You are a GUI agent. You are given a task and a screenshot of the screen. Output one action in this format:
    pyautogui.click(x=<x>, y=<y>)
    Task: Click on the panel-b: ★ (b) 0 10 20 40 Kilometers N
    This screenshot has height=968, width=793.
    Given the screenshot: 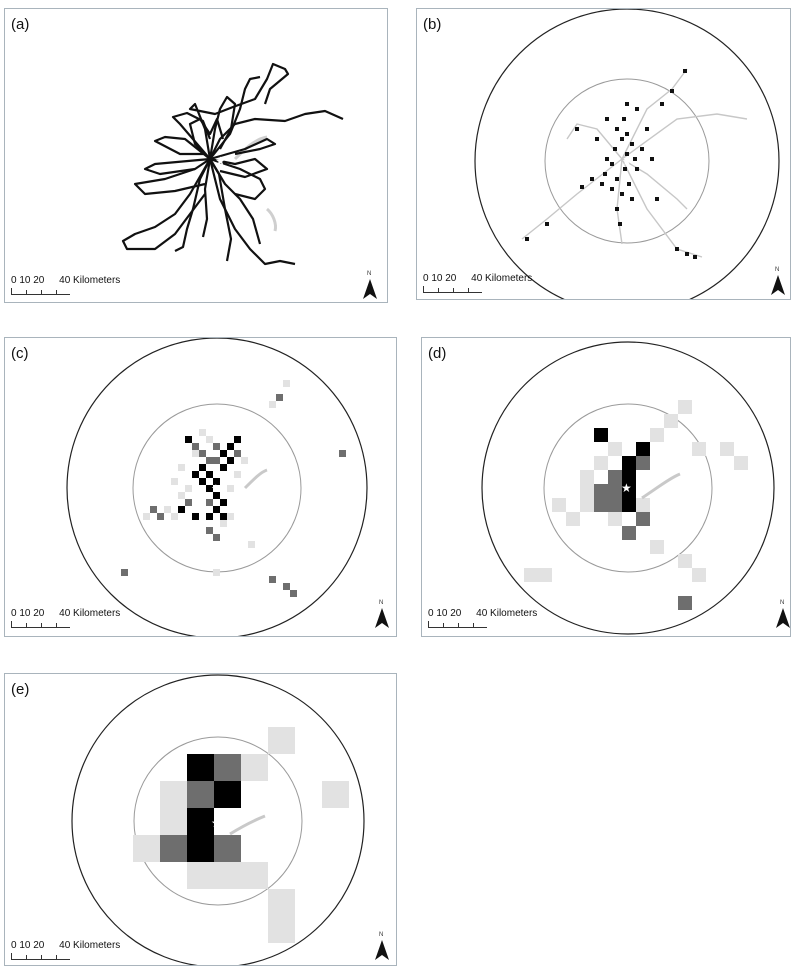 What is the action you would take?
    pyautogui.click(x=603, y=154)
    